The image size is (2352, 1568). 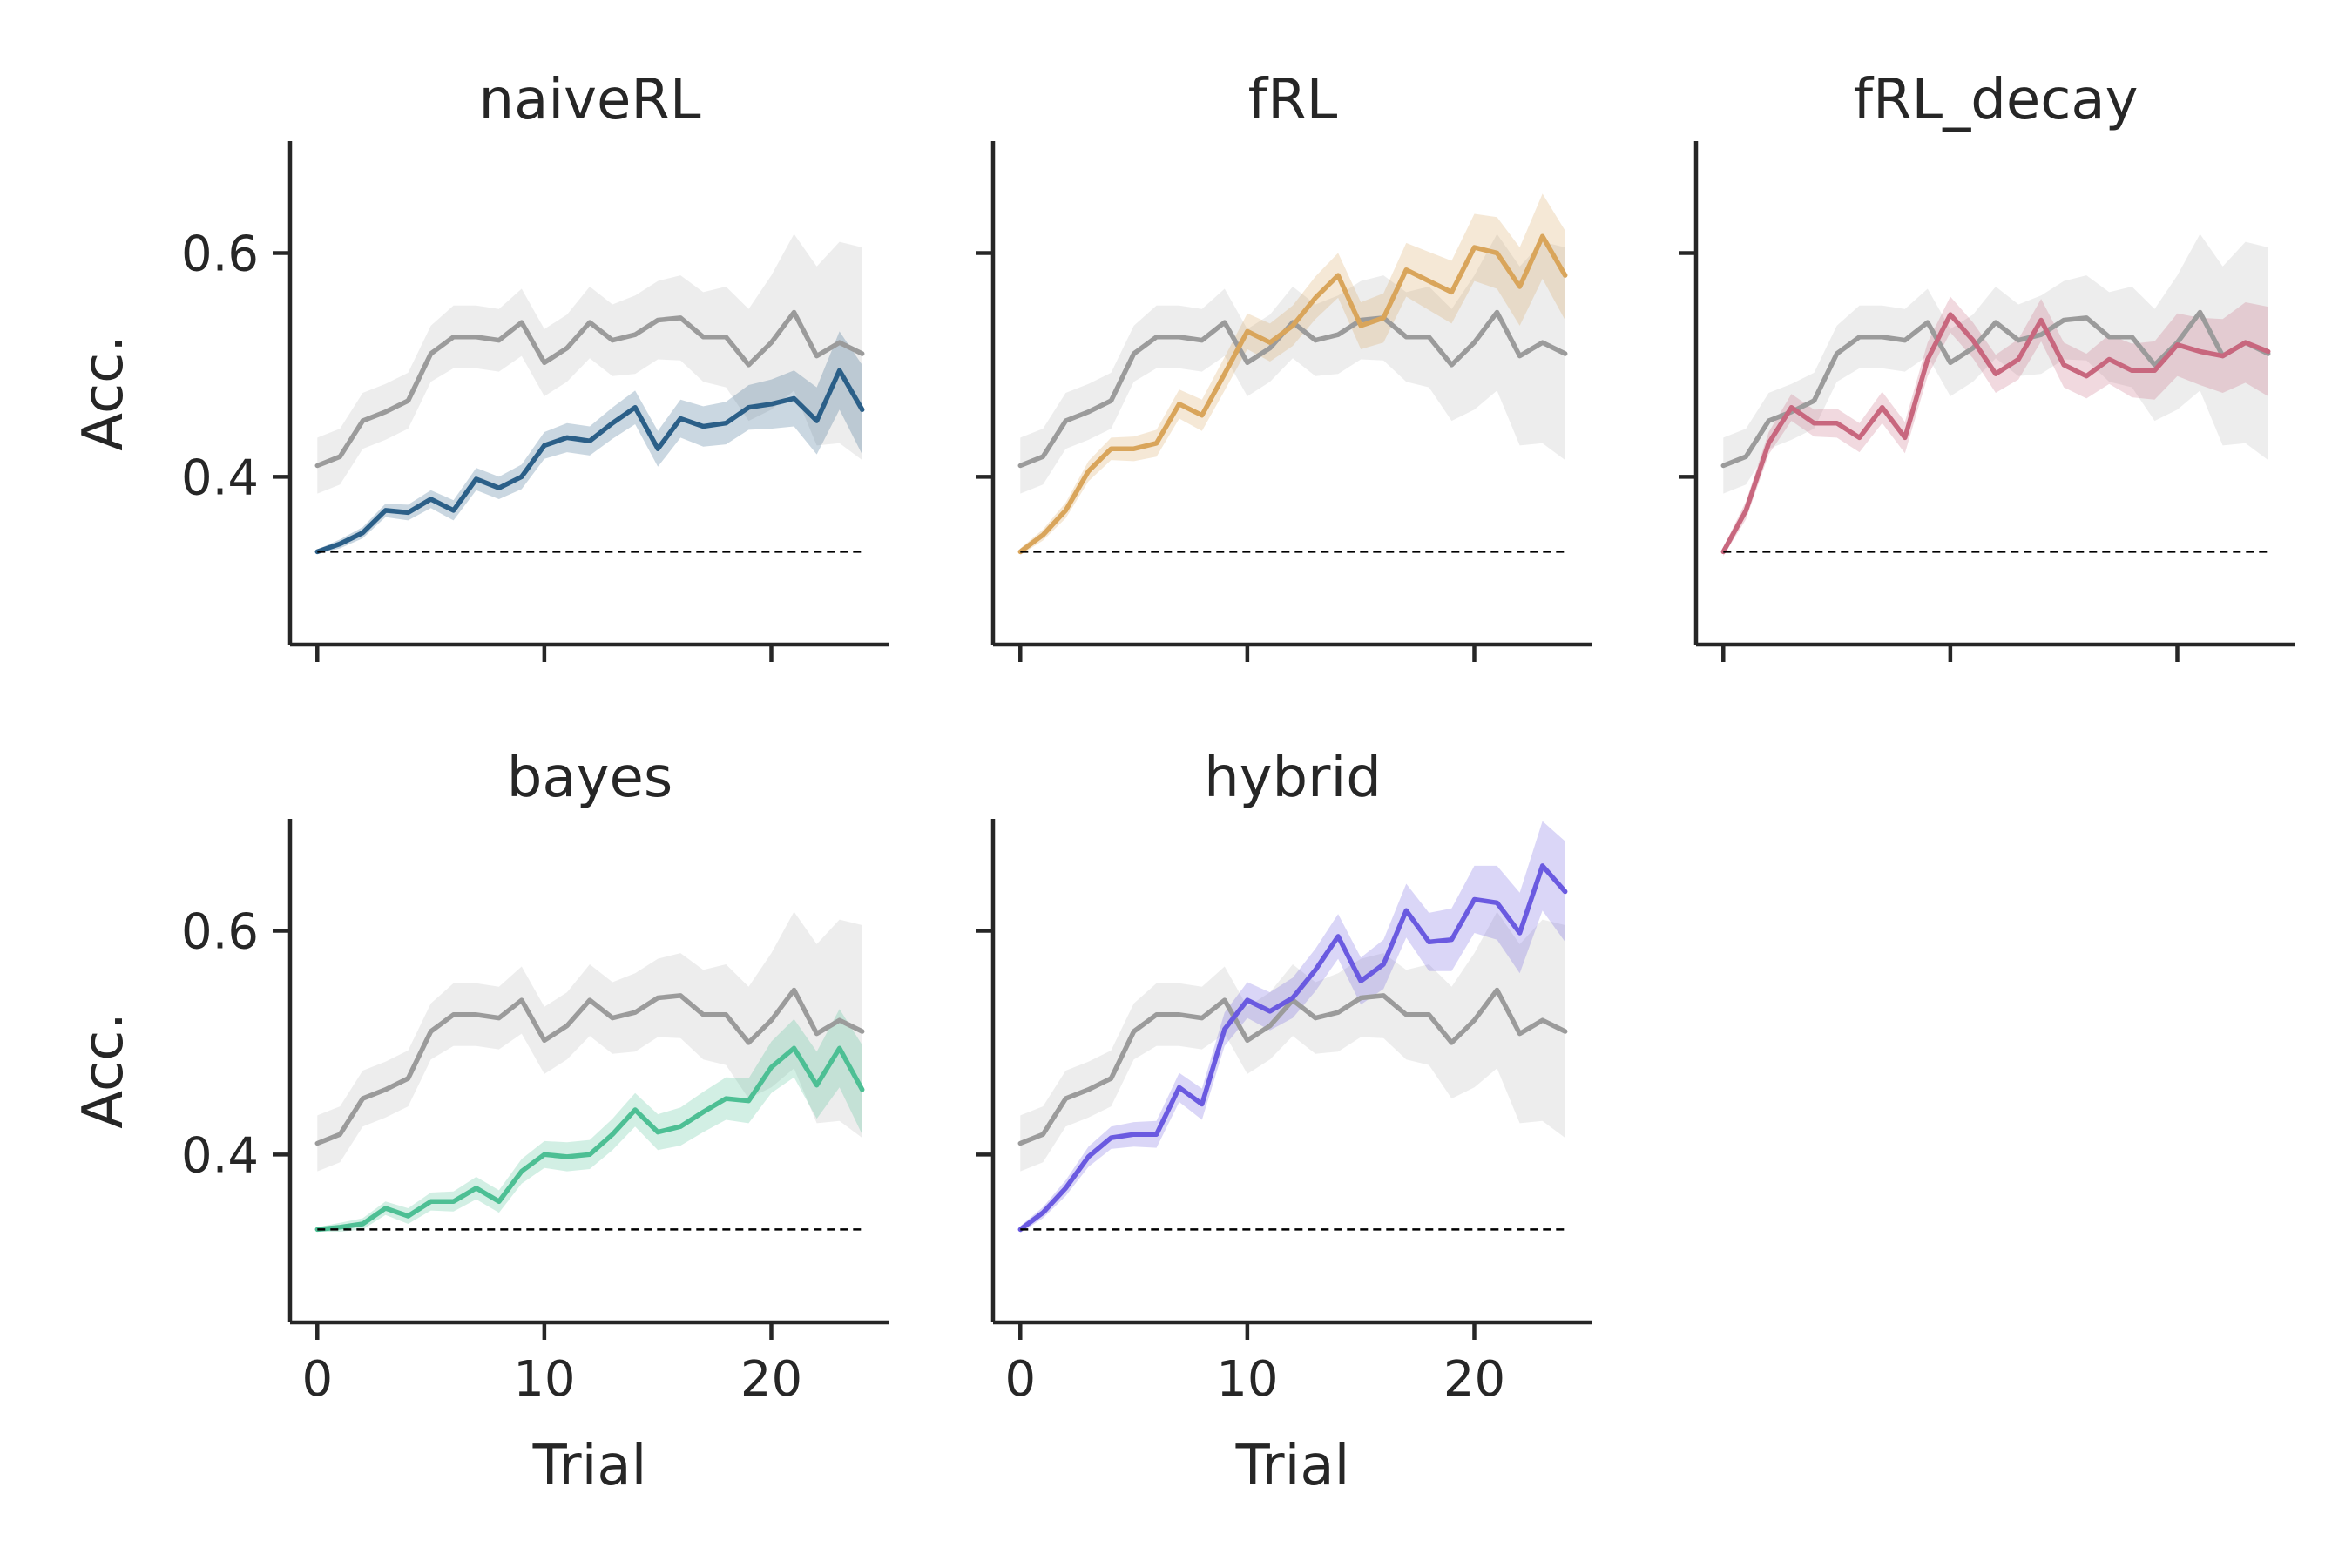 What do you see at coordinates (589, 778) in the screenshot?
I see `panel-title: bayes` at bounding box center [589, 778].